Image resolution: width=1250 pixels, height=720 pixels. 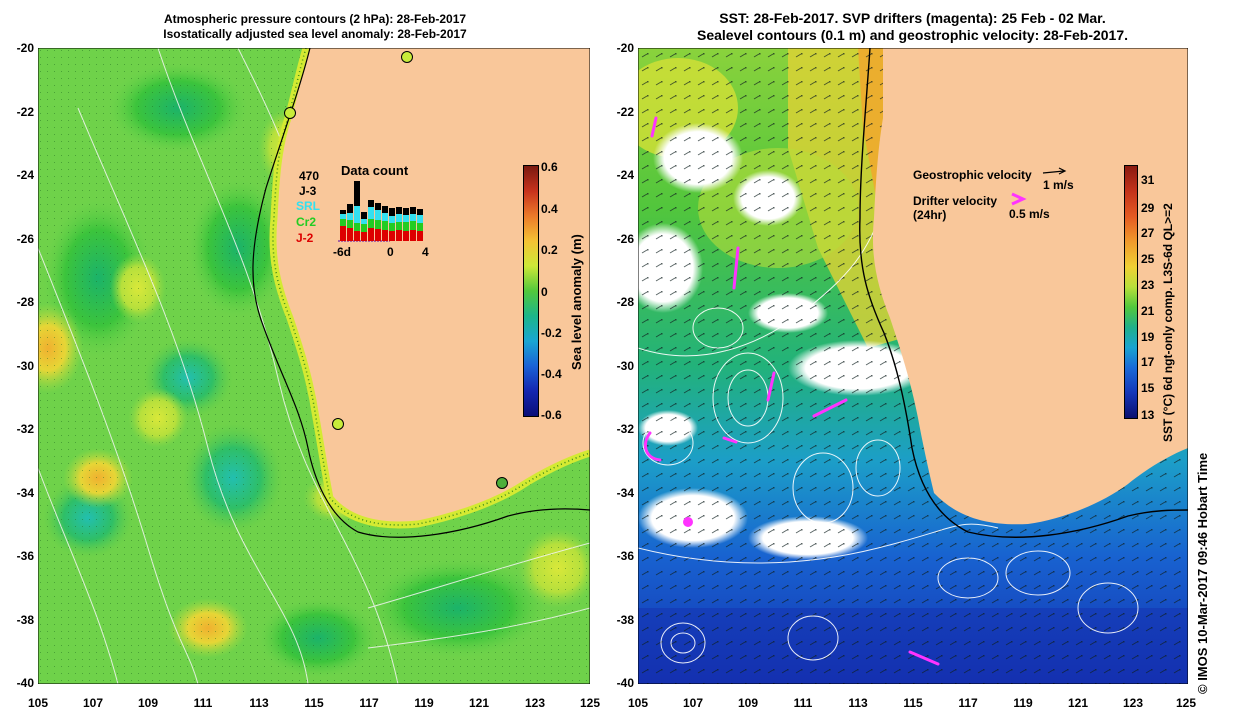 I want to click on left-y-tick: -30, so click(x=25, y=366).